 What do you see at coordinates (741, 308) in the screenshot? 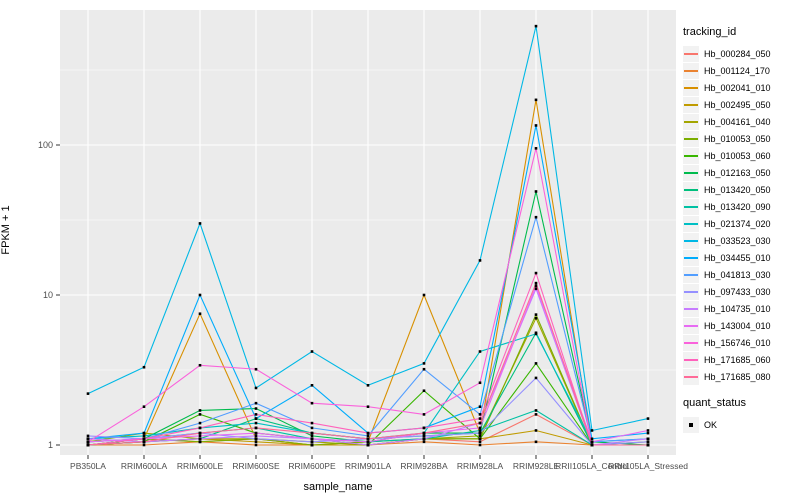
I see `legend-item: Hb_104735_010` at bounding box center [741, 308].